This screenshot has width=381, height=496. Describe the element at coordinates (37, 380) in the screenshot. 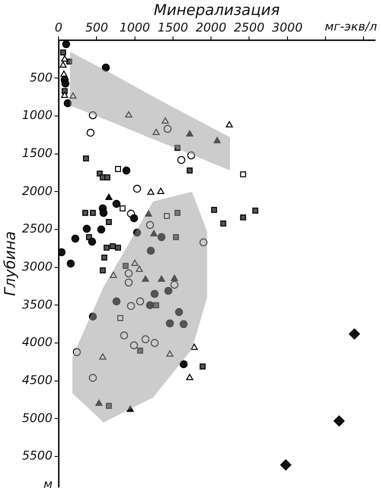

I see `y-tick-label: 4500` at that location.